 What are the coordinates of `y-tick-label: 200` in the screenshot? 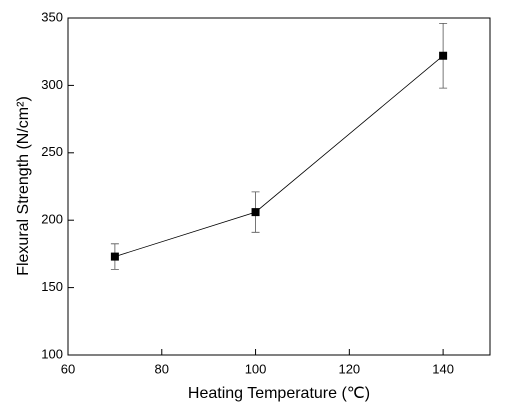 It's located at (52, 219).